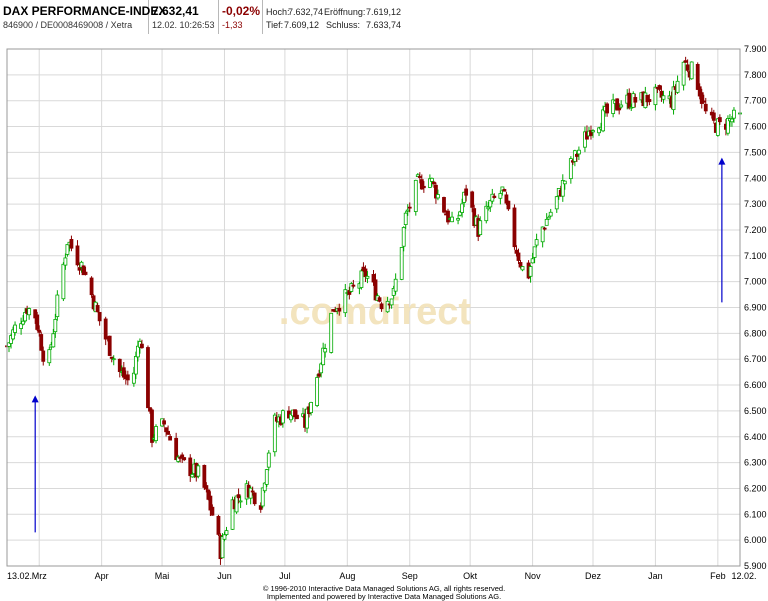  Describe the element at coordinates (39, 576) in the screenshot. I see `x-tick-label: Mrz` at that location.